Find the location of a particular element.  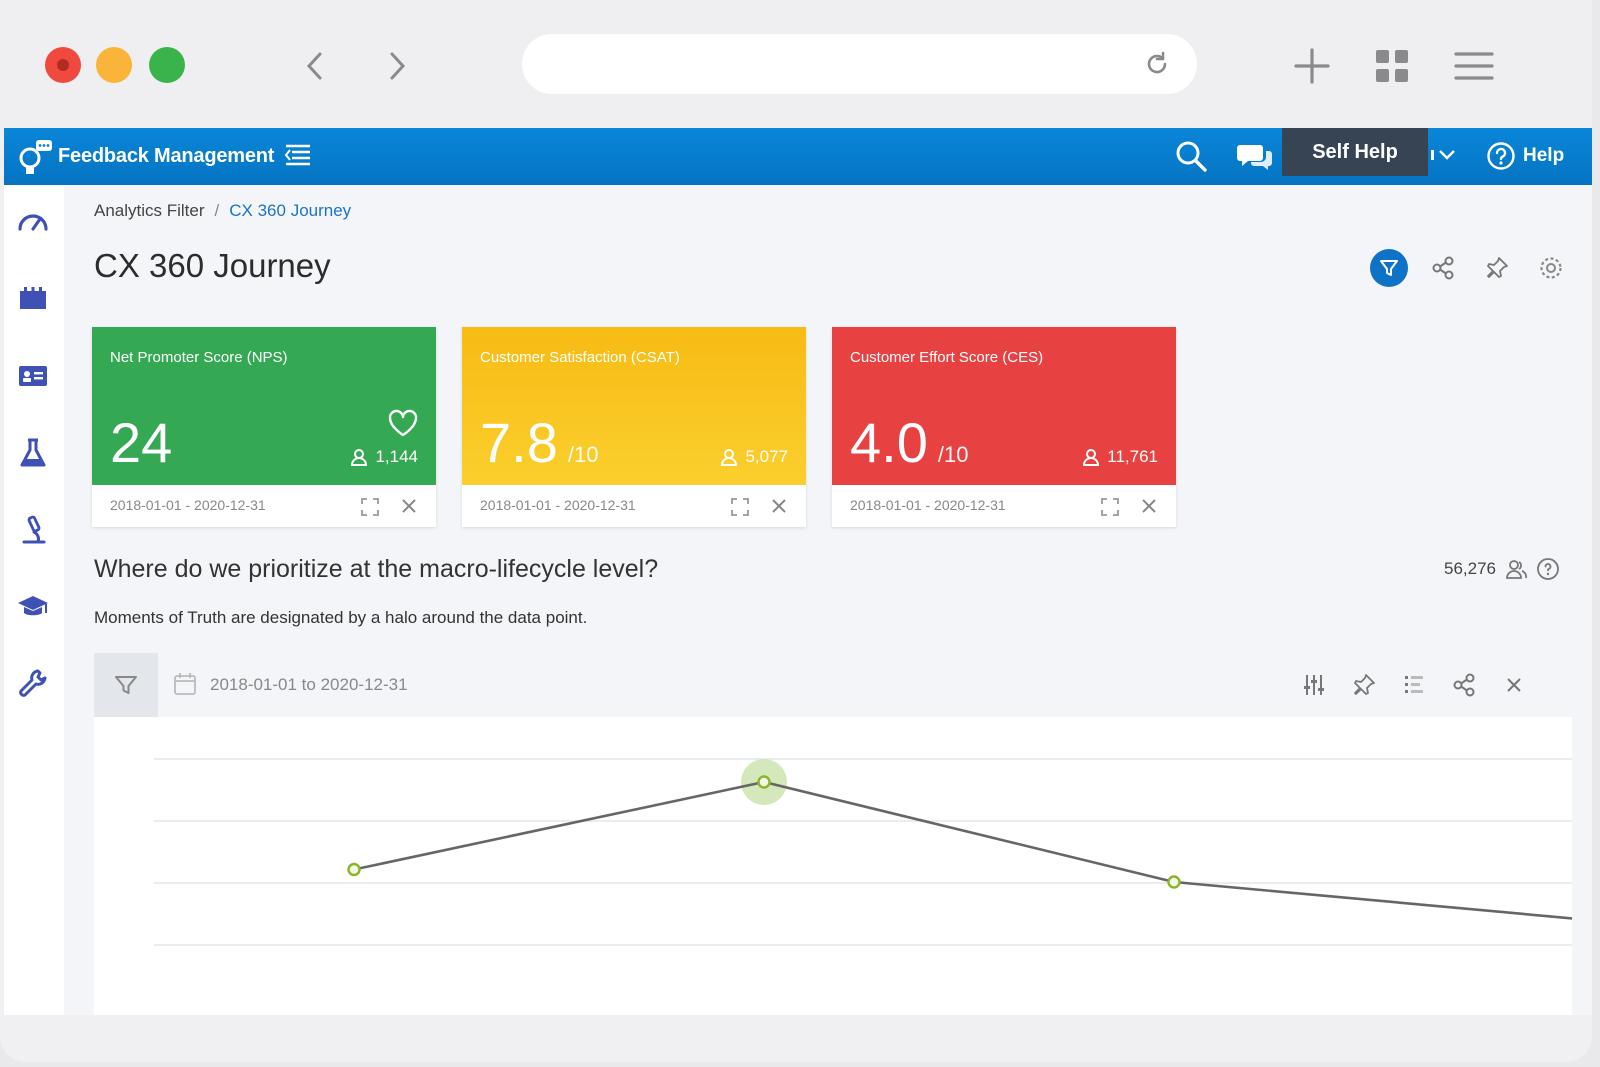

ces-card-value: 4.0/10 is located at coordinates (909, 443).